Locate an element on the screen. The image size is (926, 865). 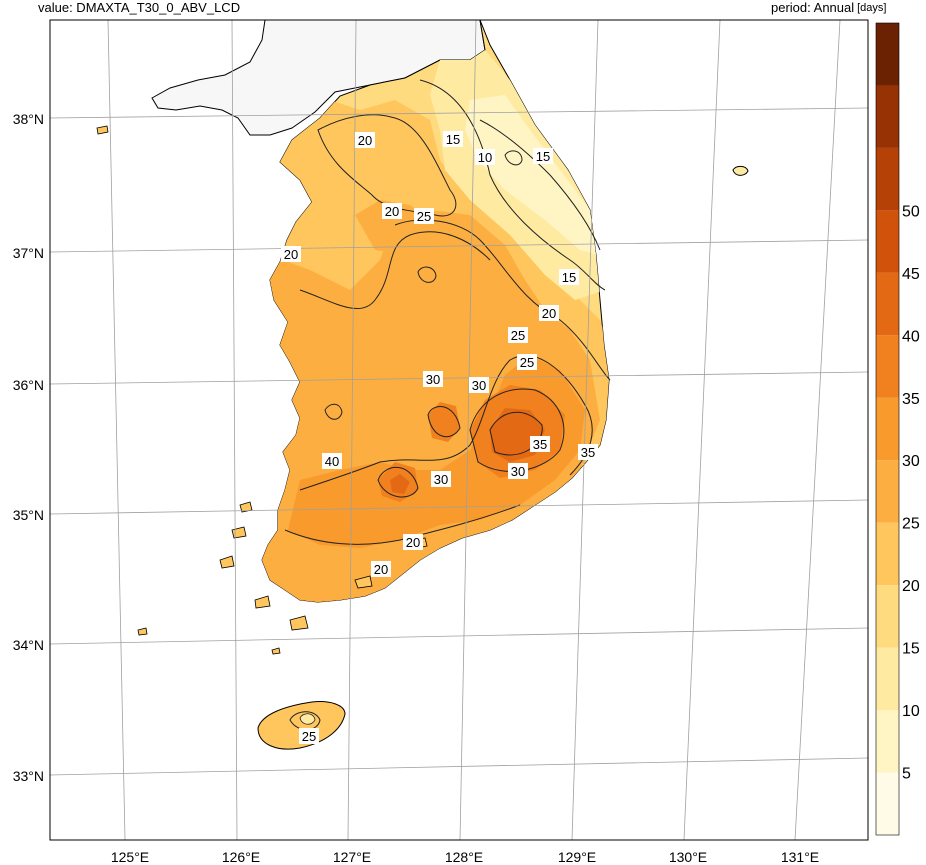
value-label: value: DMAXTA_T30_0_ABV_LCD is located at coordinates (139, 7).